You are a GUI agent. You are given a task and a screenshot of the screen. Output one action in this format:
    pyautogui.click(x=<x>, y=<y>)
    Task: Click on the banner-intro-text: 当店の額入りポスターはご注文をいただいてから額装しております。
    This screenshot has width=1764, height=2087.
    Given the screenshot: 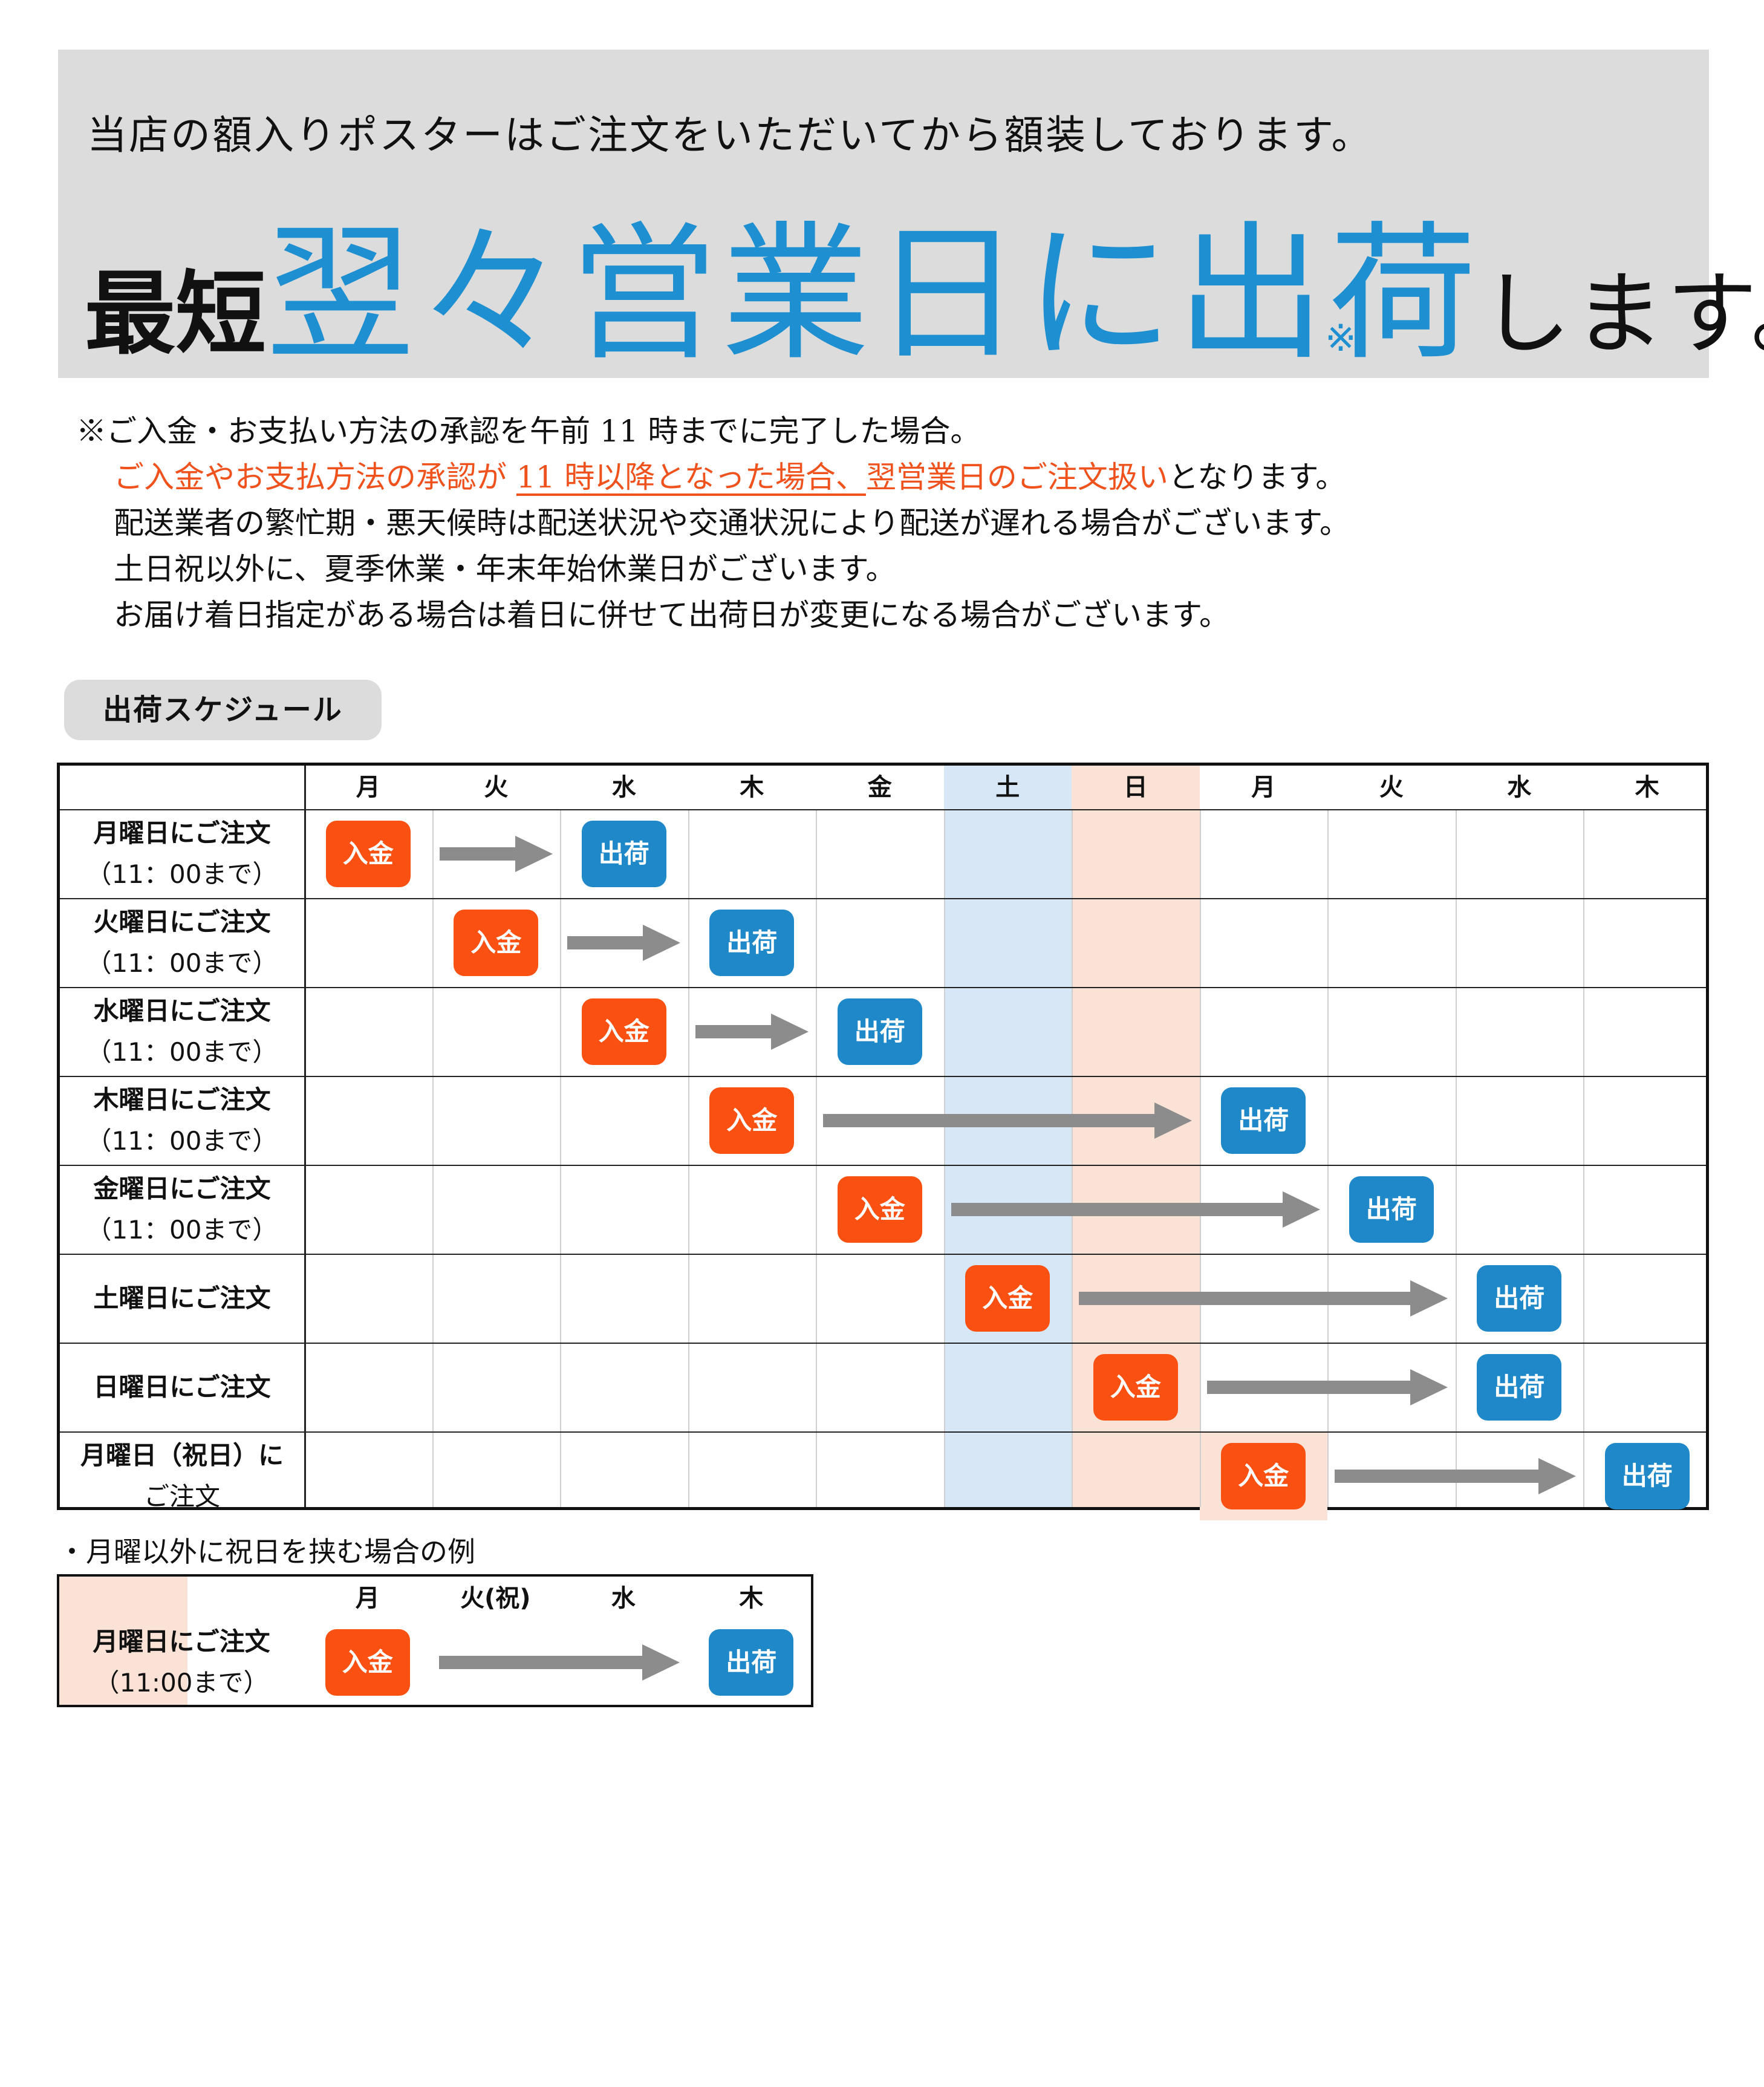 What is the action you would take?
    pyautogui.click(x=730, y=135)
    